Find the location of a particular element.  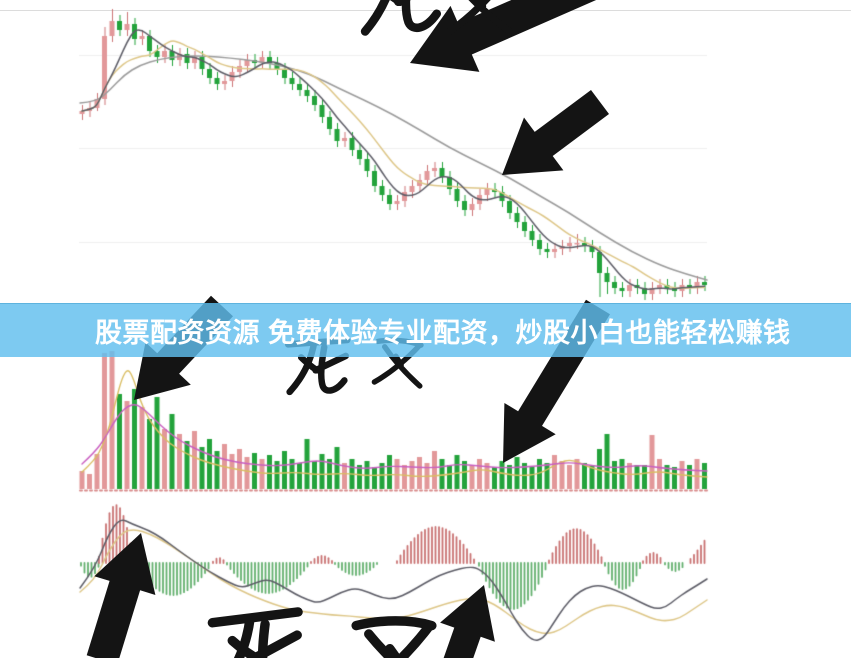

promo-banner-text: 股票配资资源 免费体验专业配资，炒股小白也能轻松赚钱 is located at coordinates (443, 333).